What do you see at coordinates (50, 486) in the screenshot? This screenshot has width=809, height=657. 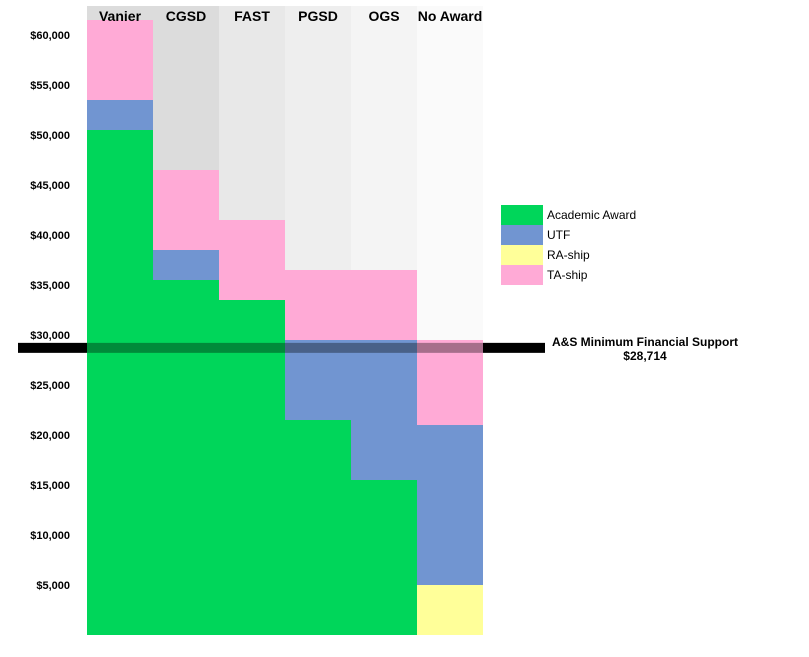 I see `y-tick-label: $15,000` at bounding box center [50, 486].